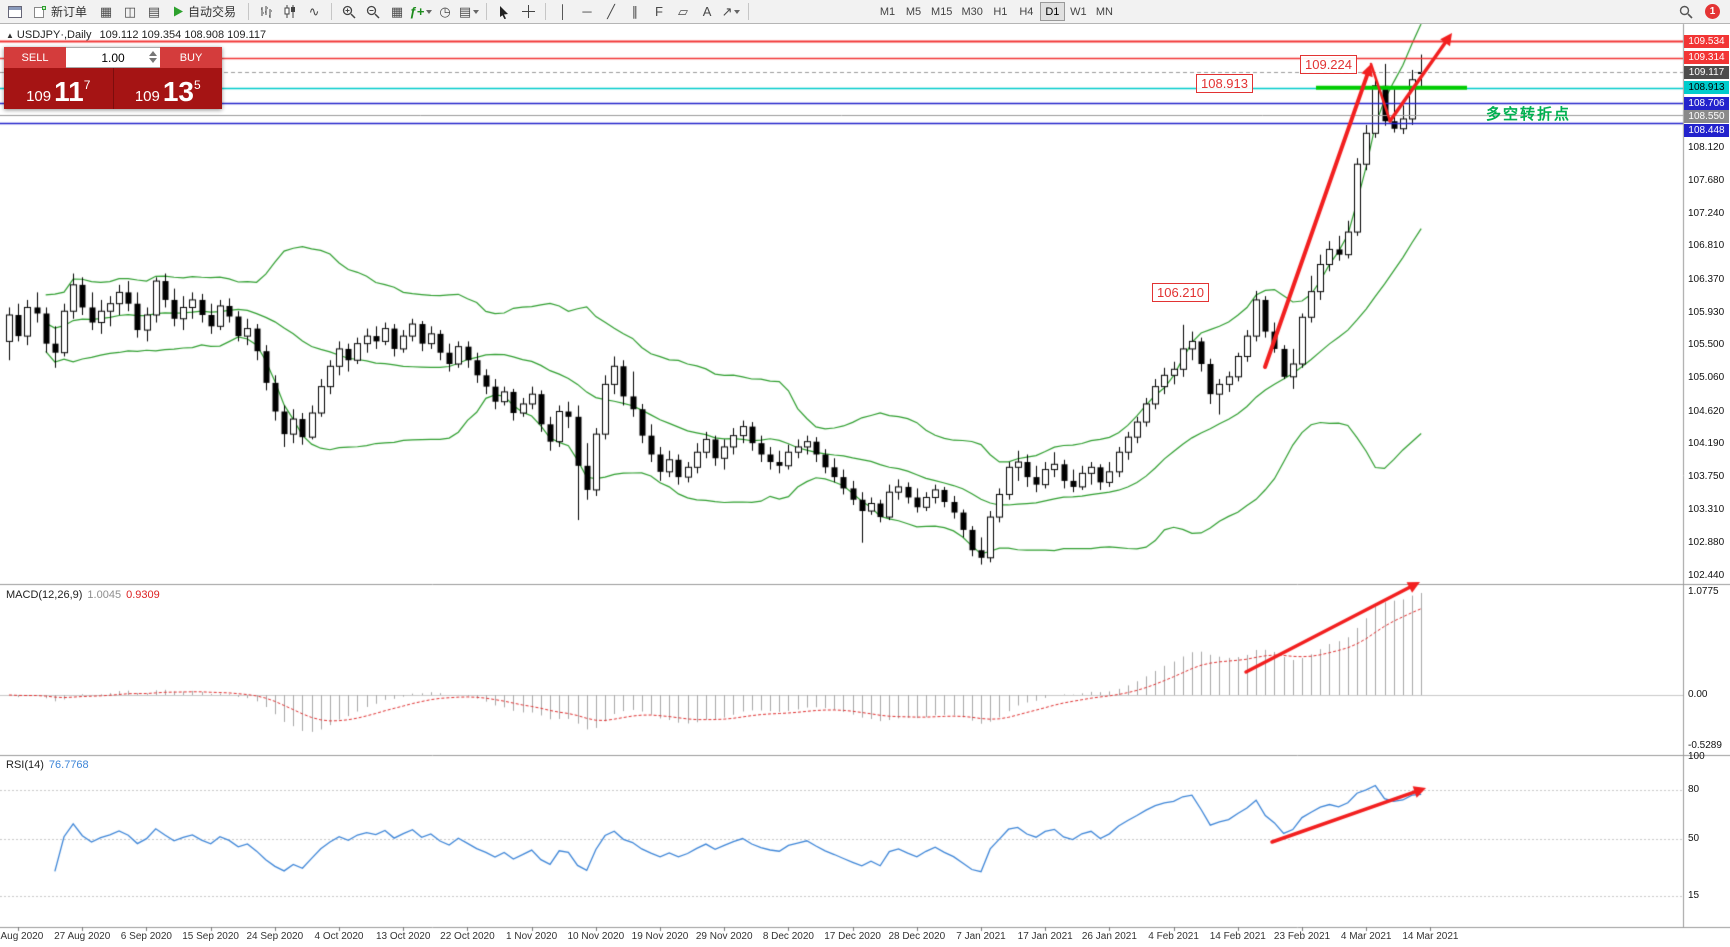 The width and height of the screenshot is (1730, 947). What do you see at coordinates (707, 11) in the screenshot?
I see `text-tool-icon: A` at bounding box center [707, 11].